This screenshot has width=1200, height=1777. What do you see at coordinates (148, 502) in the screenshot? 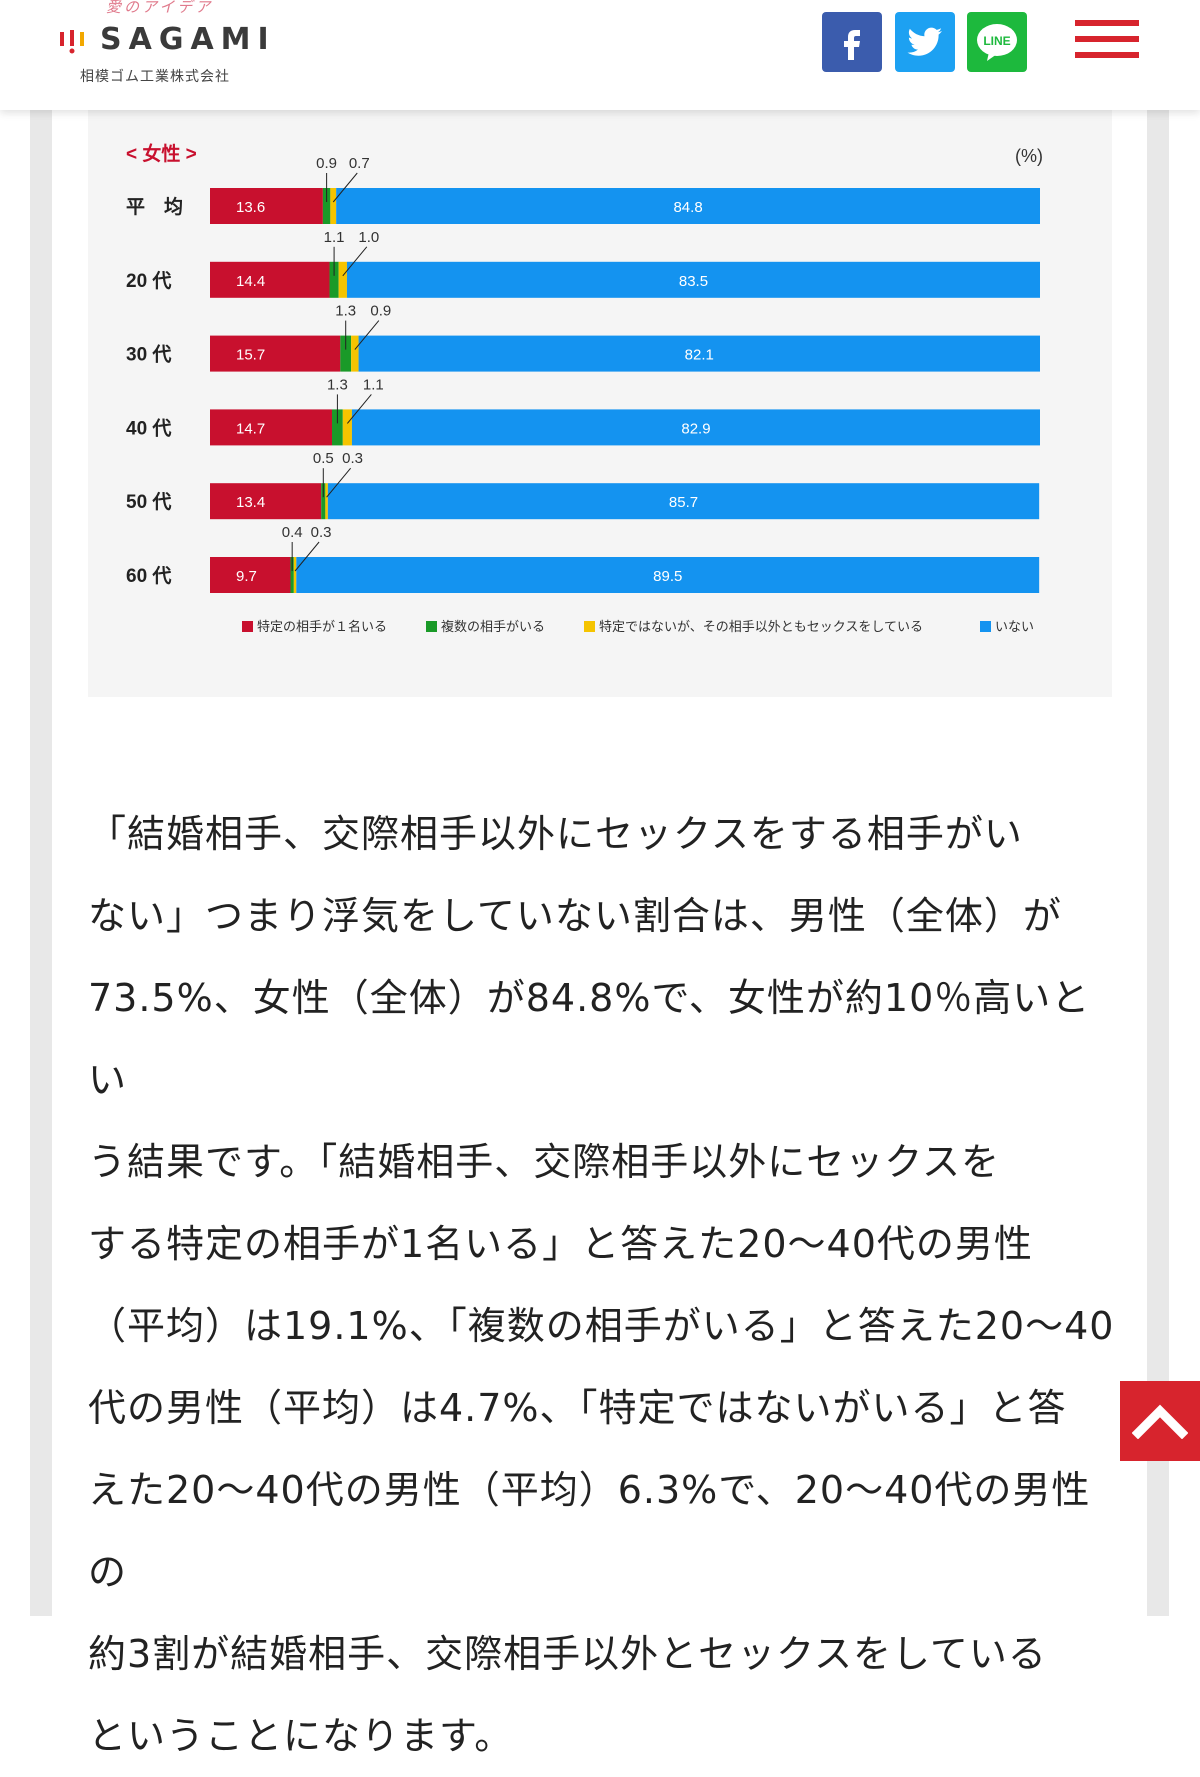
I see `category-label: 50 代` at bounding box center [148, 502].